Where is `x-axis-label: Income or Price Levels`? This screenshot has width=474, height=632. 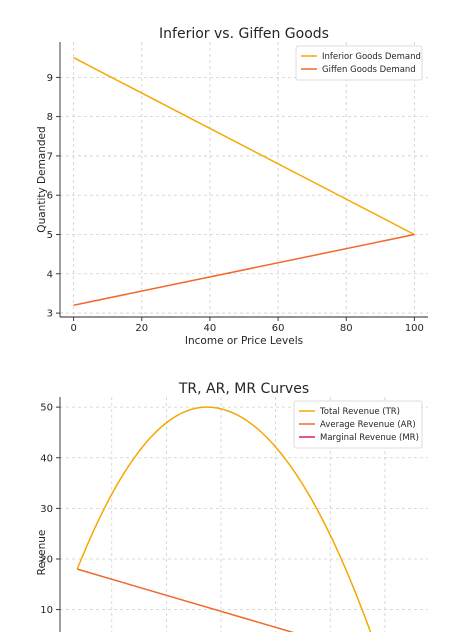 x-axis-label: Income or Price Levels is located at coordinates (244, 341).